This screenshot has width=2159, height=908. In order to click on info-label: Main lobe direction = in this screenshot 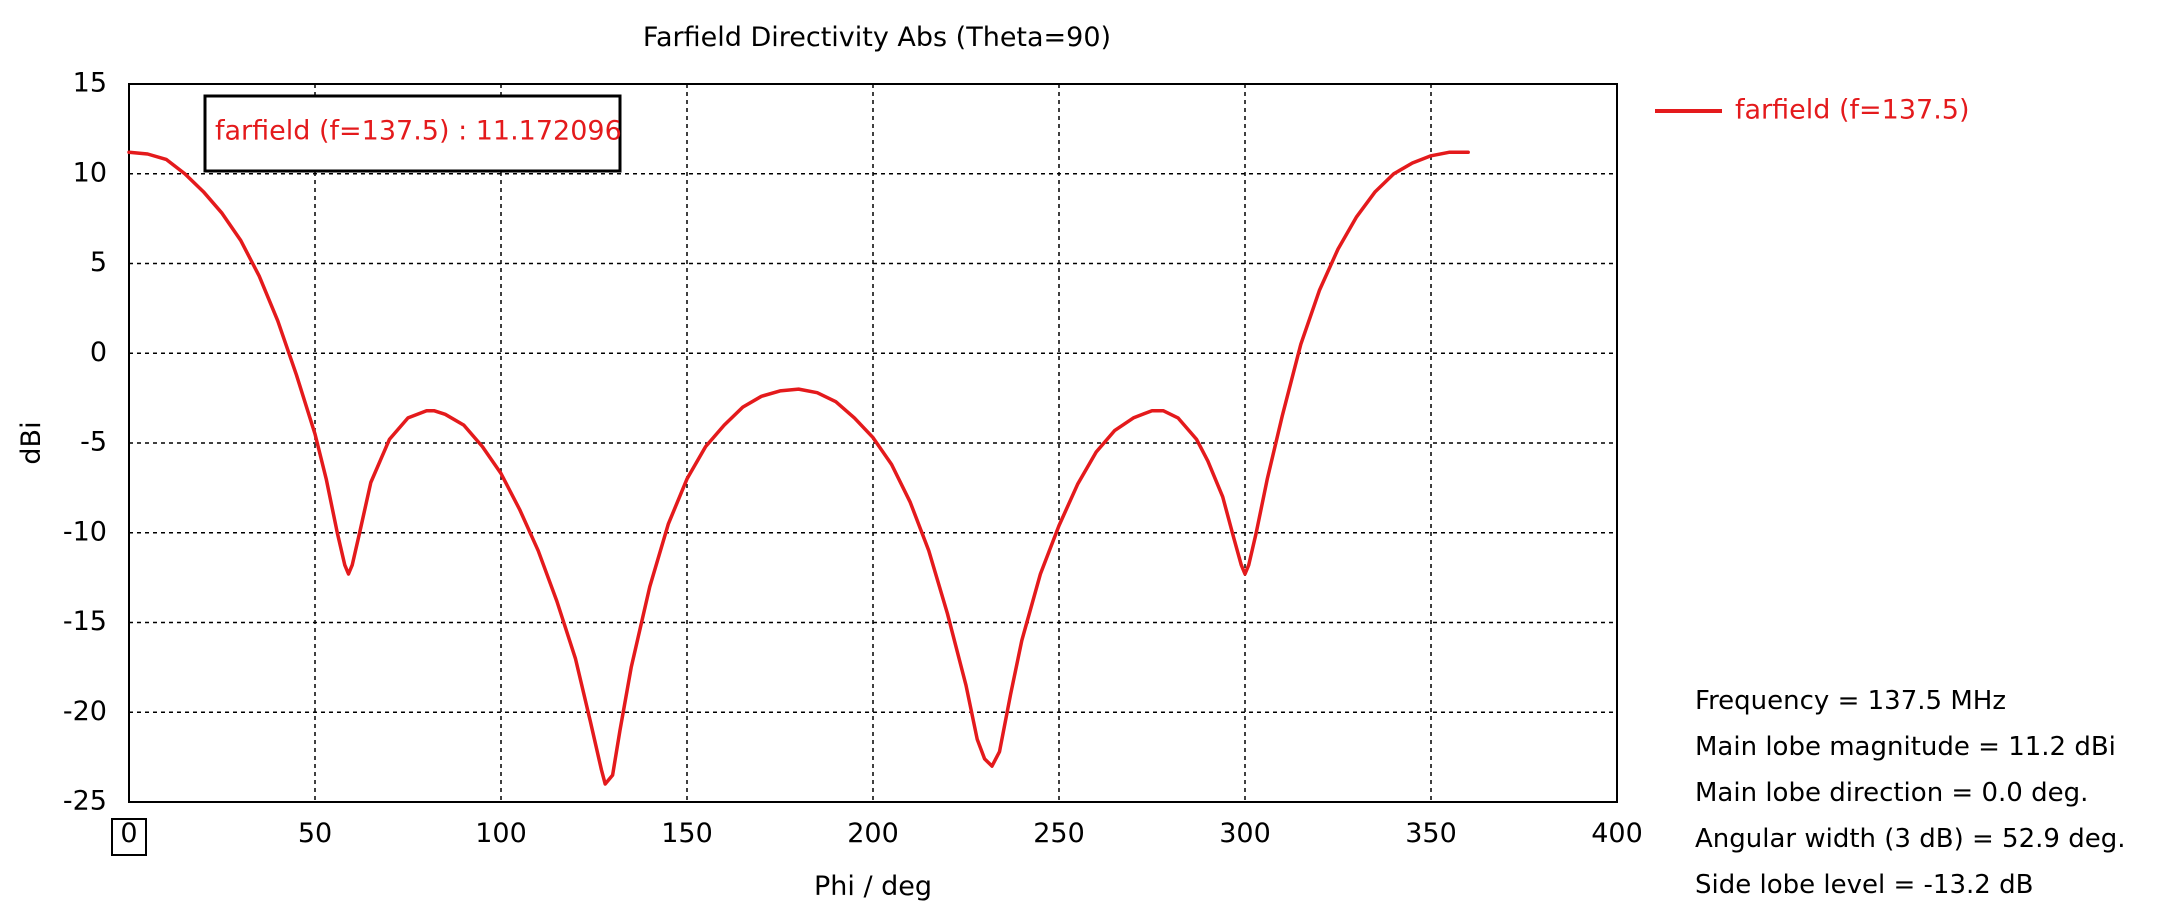, I will do `click(1838, 793)`.